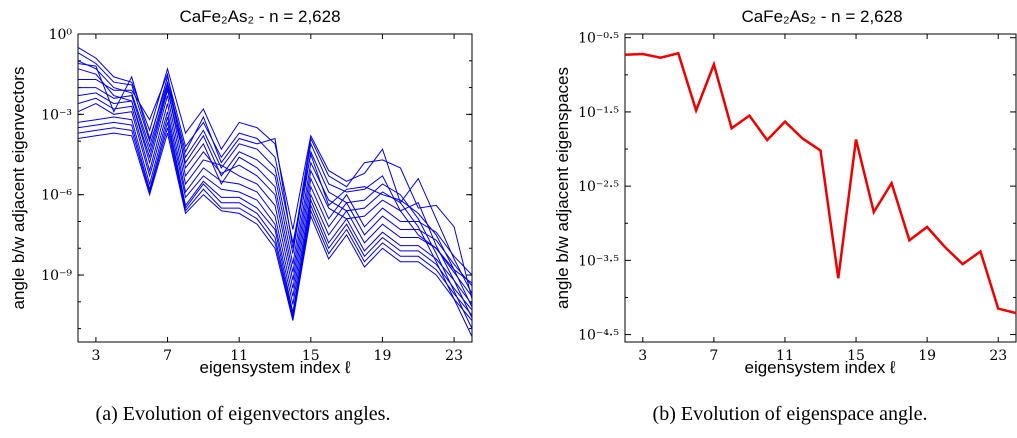  What do you see at coordinates (275, 367) in the screenshot?
I see `chart-a-x-axis-label: eigensystem index ℓ` at bounding box center [275, 367].